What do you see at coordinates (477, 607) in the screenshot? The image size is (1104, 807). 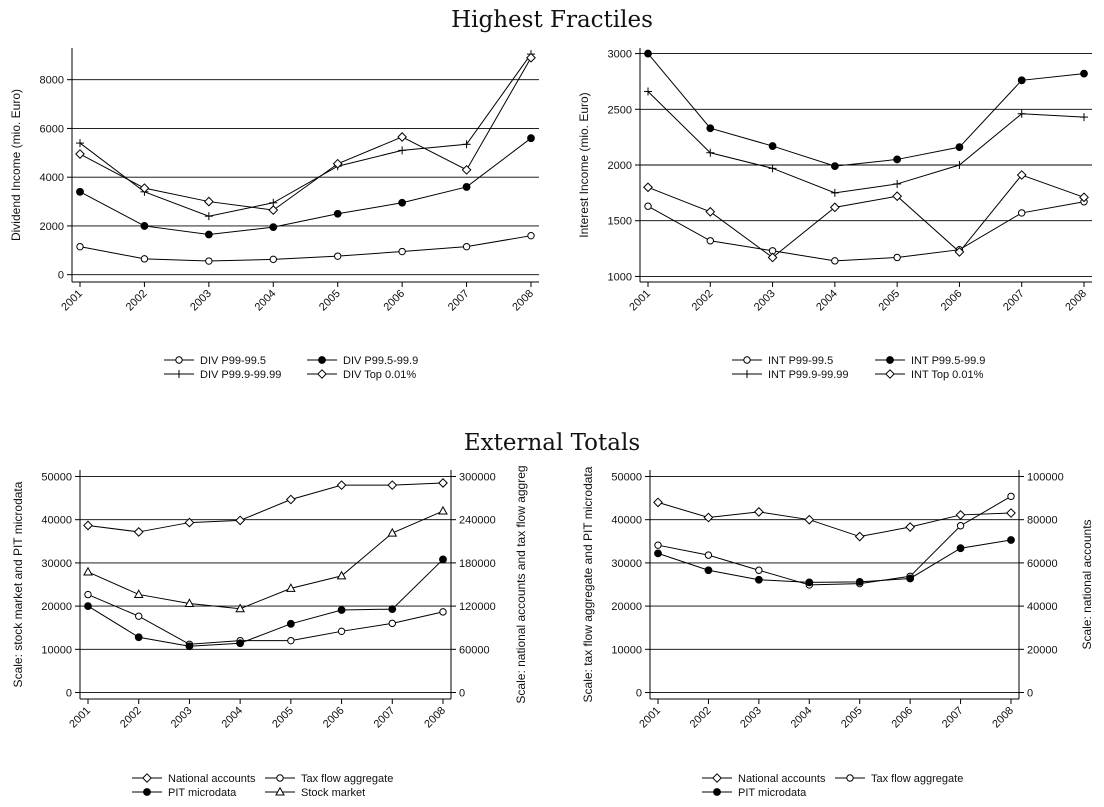 I see `y-right-tick-label: 120000` at bounding box center [477, 607].